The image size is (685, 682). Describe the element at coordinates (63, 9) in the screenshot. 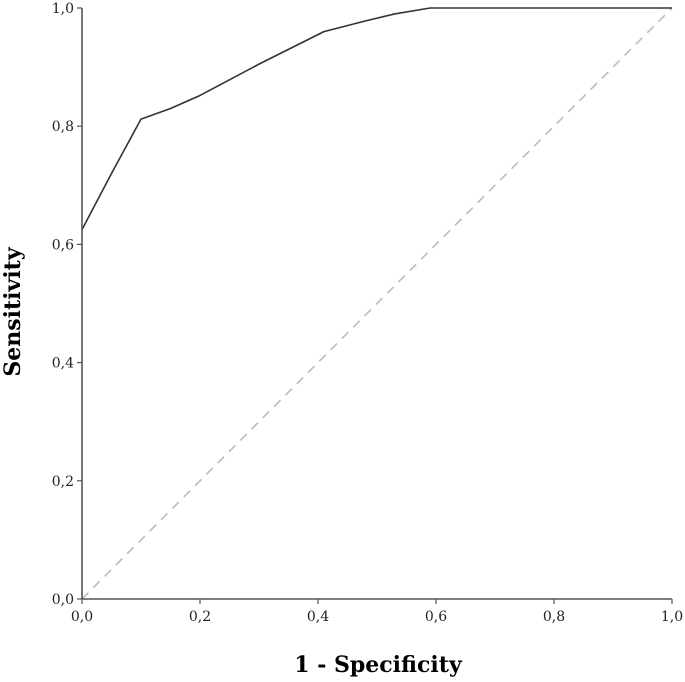

I see `y-tick-label: 1,0` at that location.